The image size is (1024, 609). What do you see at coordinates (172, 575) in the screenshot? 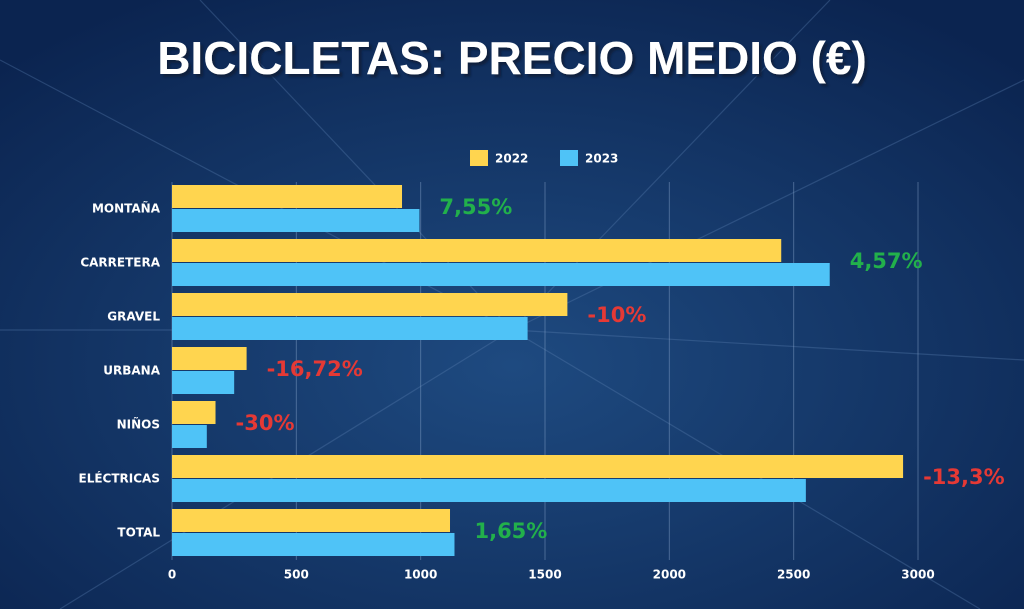
I see `x-tick-label: 0` at bounding box center [172, 575].